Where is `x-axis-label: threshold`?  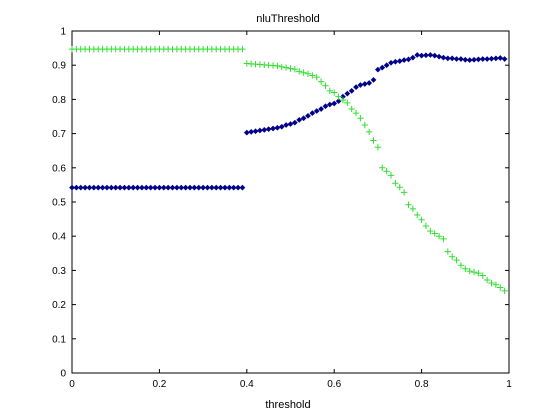
x-axis-label: threshold is located at coordinates (287, 405).